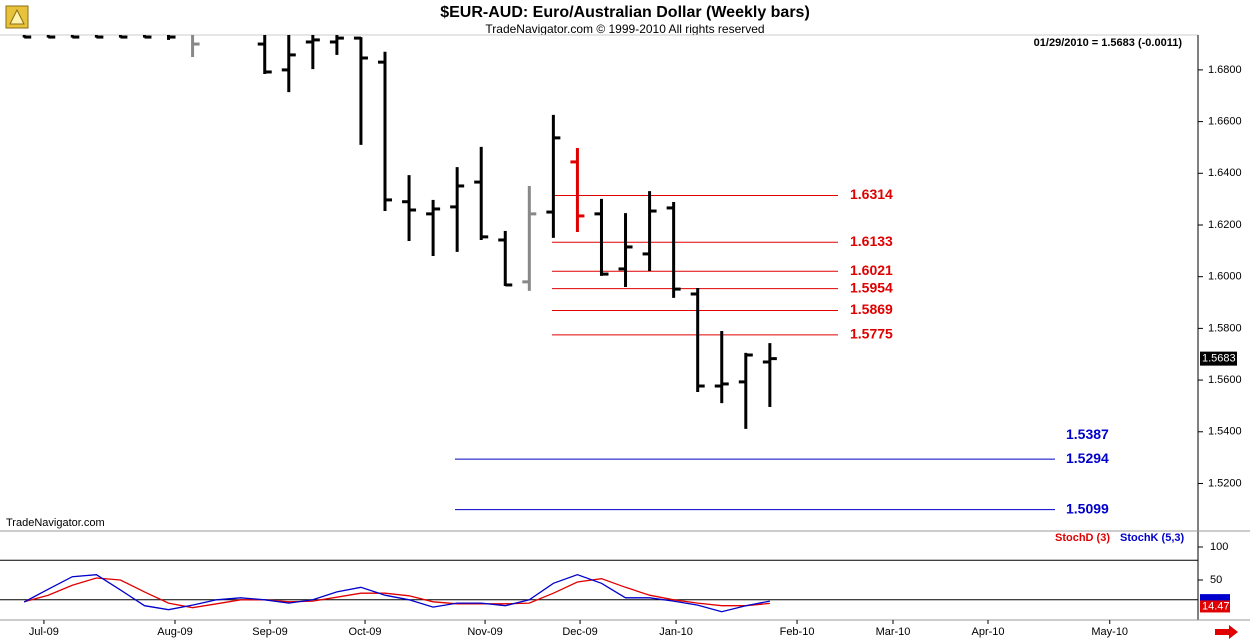 The image size is (1250, 643). I want to click on level-label: 1.5099, so click(1087, 508).